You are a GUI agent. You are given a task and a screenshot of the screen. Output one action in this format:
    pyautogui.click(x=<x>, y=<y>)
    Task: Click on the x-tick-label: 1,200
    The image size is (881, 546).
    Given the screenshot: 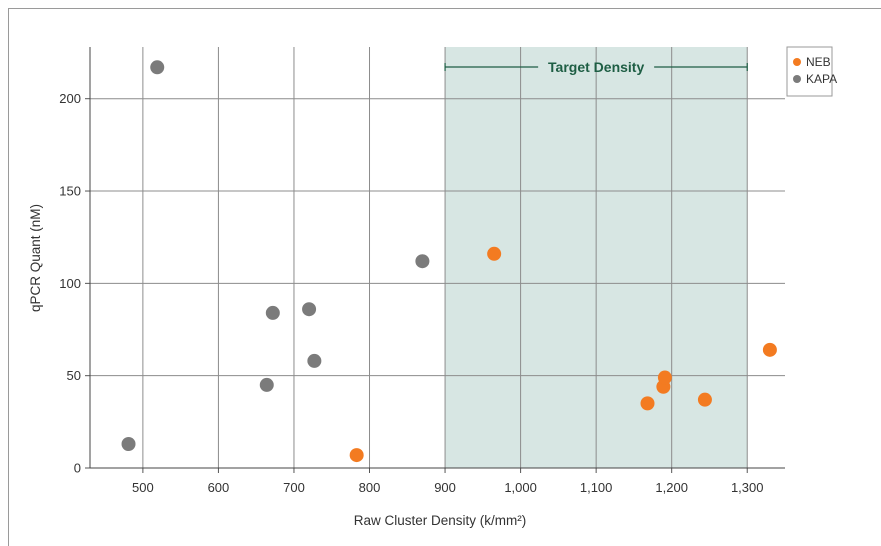 What is the action you would take?
    pyautogui.click(x=671, y=487)
    